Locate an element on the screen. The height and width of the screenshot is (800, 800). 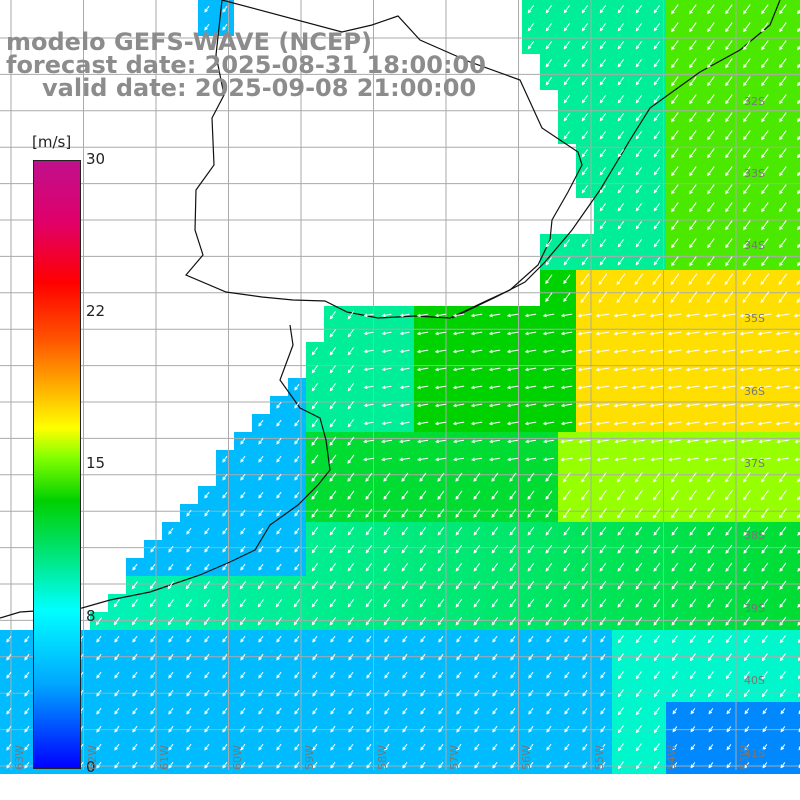
lat-label: 36S is located at coordinates (754, 391).